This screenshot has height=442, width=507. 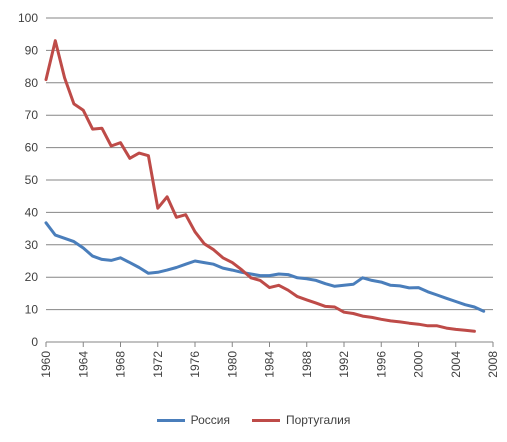 What do you see at coordinates (210, 420) in the screenshot?
I see `legend-label-series-0: Россия` at bounding box center [210, 420].